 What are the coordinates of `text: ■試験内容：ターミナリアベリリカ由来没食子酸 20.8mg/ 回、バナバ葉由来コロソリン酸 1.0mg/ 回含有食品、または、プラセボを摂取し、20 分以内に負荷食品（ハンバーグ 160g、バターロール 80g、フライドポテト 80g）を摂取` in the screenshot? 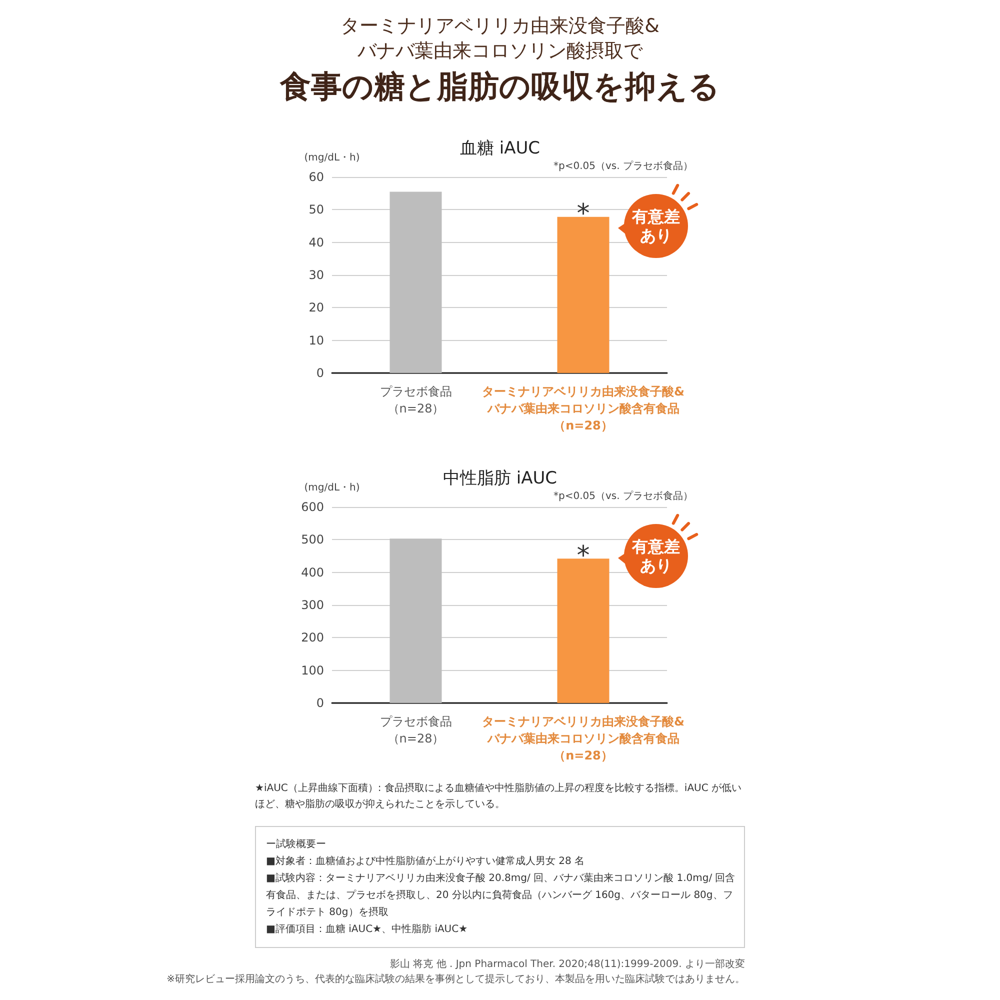 It's located at (501, 896).